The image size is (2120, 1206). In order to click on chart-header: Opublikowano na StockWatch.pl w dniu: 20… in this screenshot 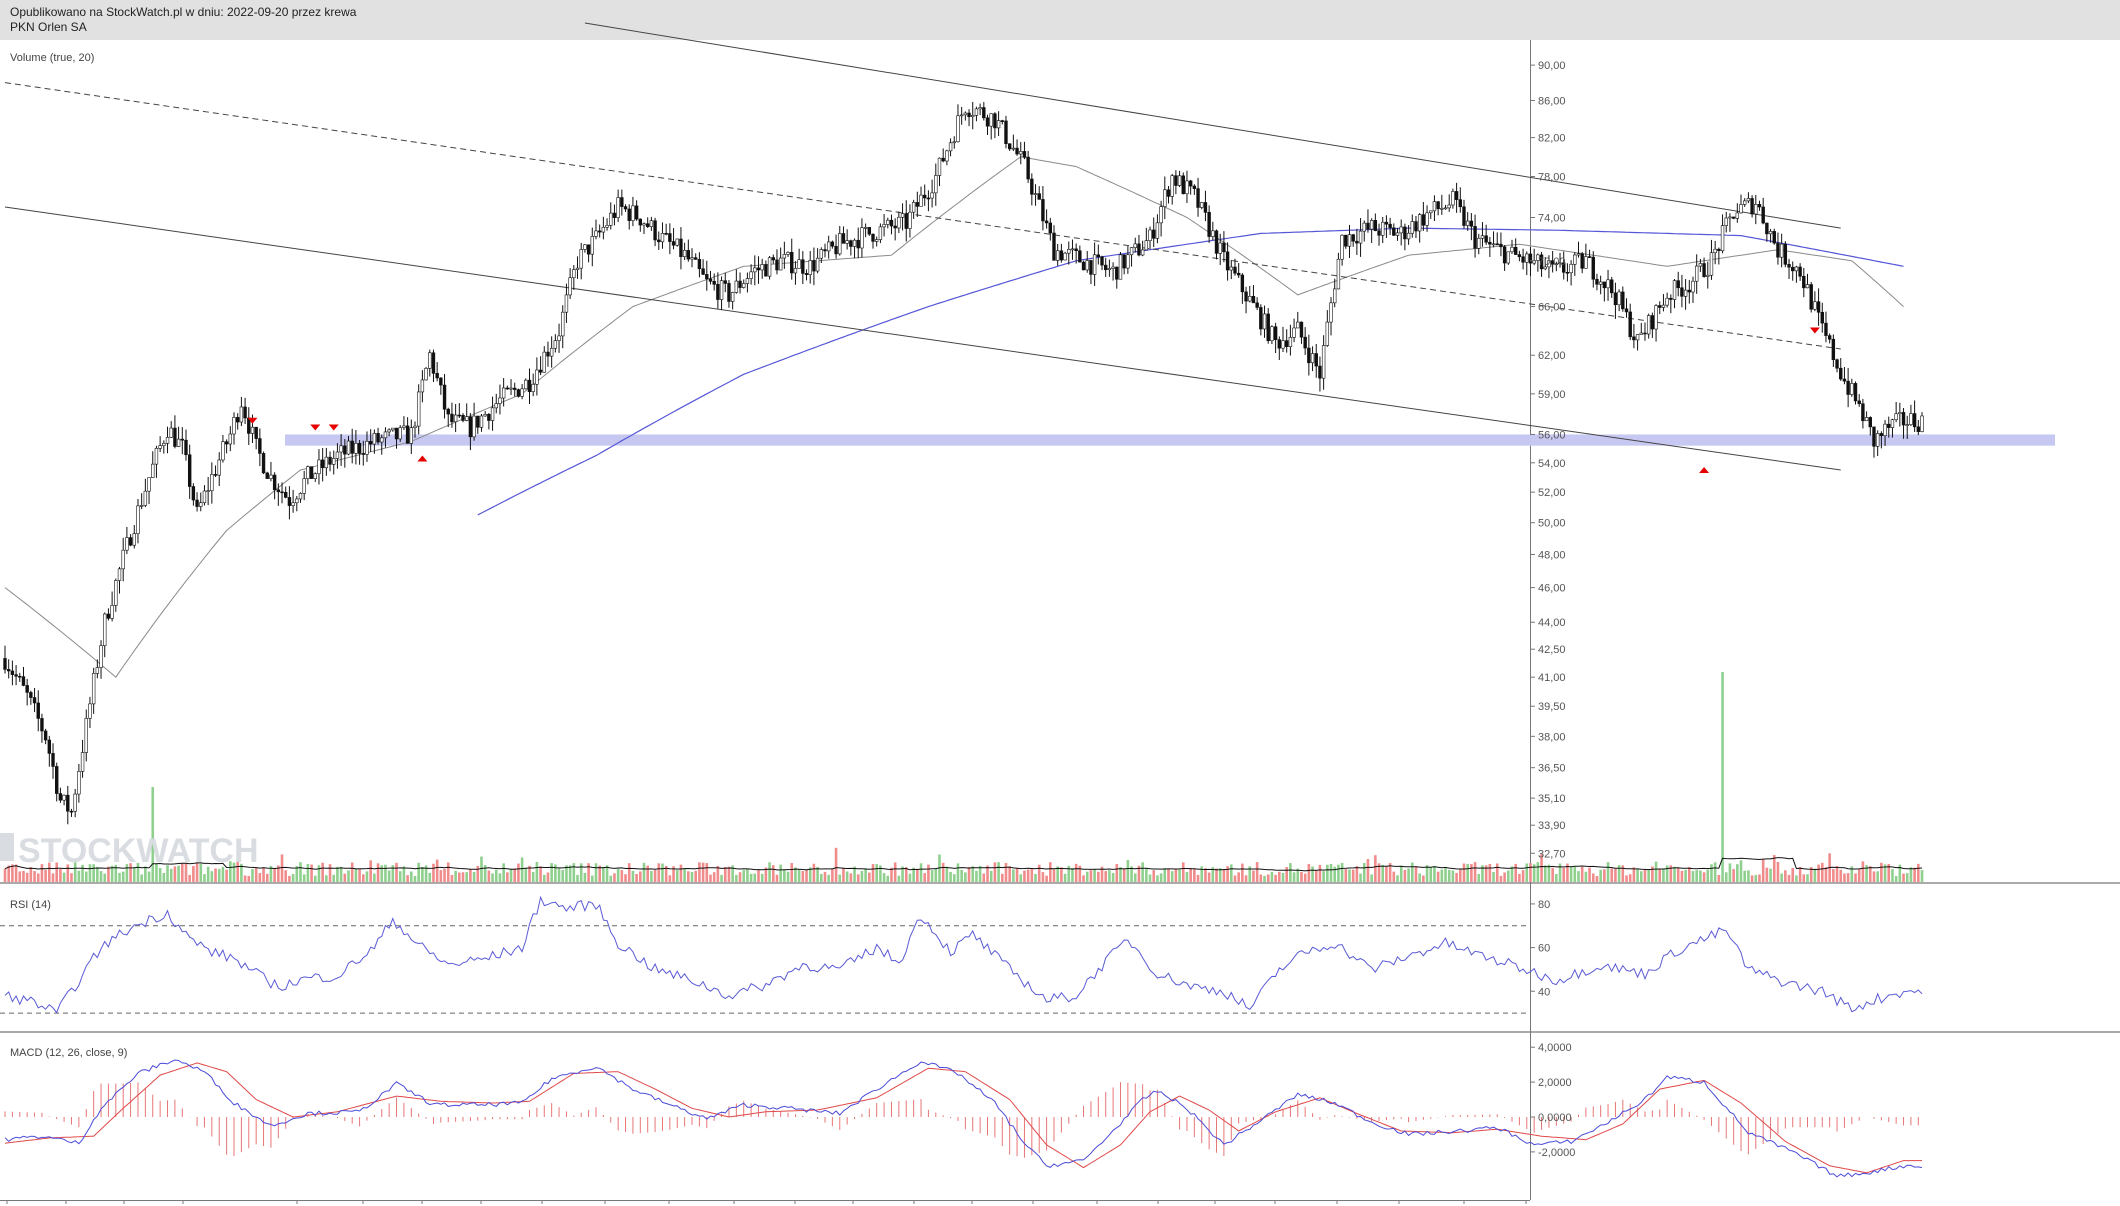, I will do `click(1060, 20)`.